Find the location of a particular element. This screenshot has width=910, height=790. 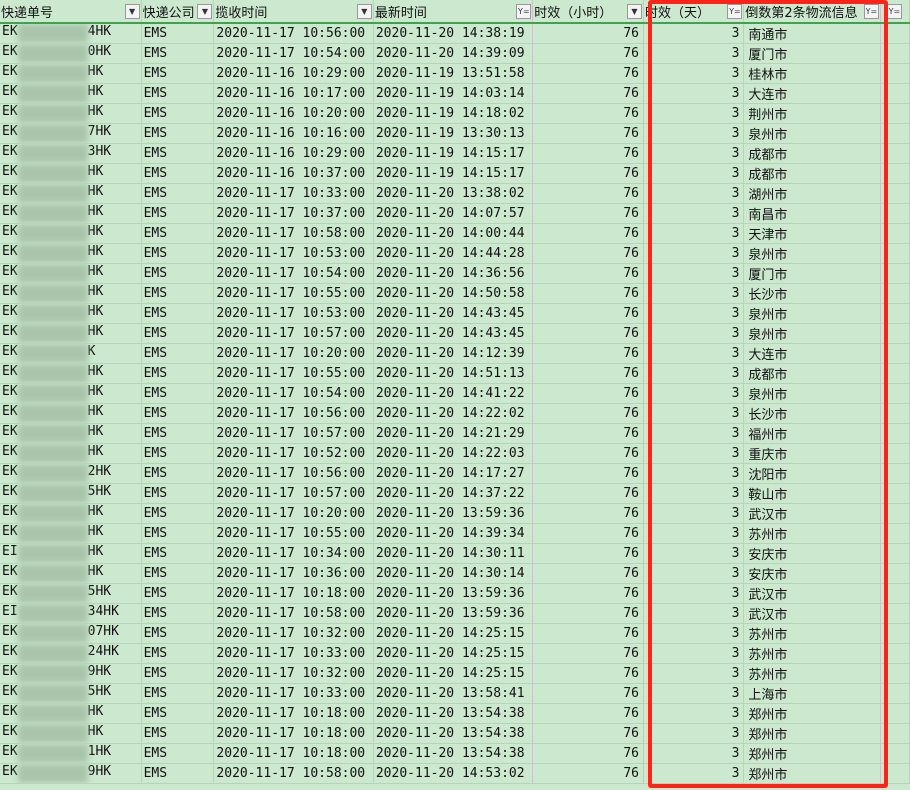

pickup-time-cell: 2020-11-16 10:29:00 is located at coordinates (293, 73).